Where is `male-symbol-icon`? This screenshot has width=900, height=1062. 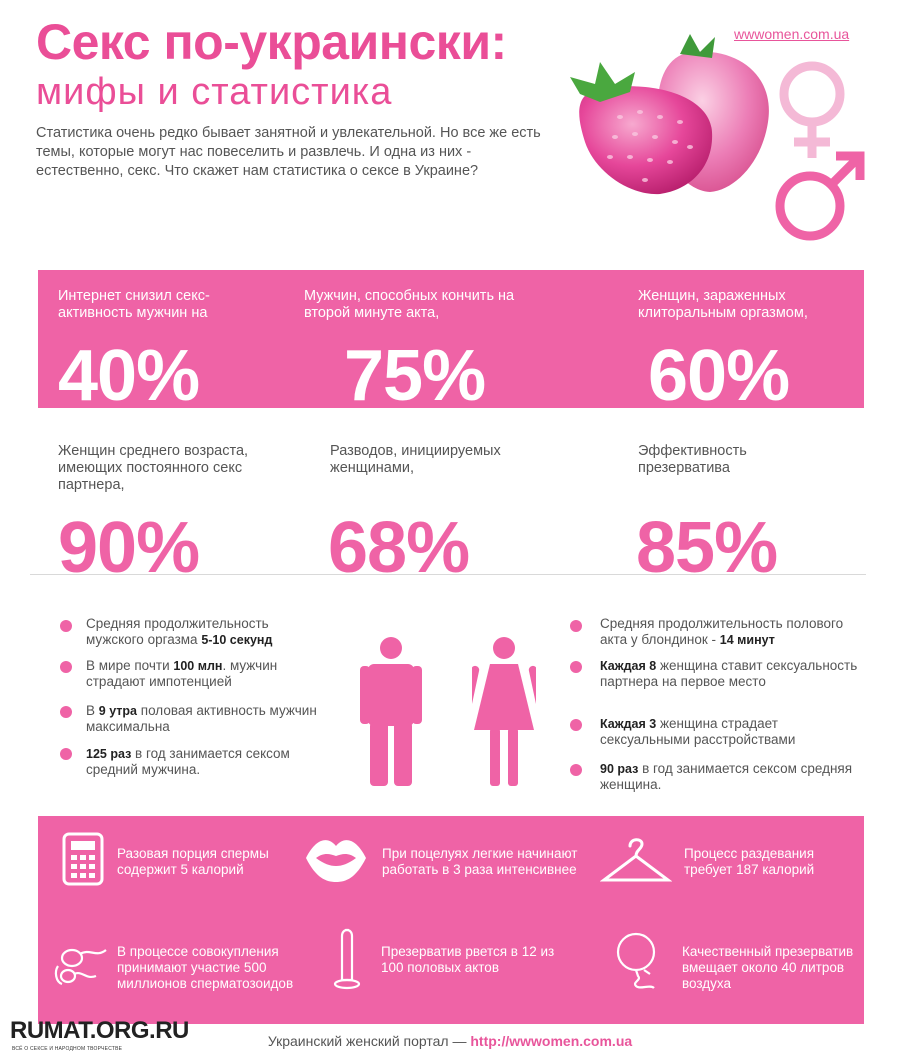 male-symbol-icon is located at coordinates (820, 196).